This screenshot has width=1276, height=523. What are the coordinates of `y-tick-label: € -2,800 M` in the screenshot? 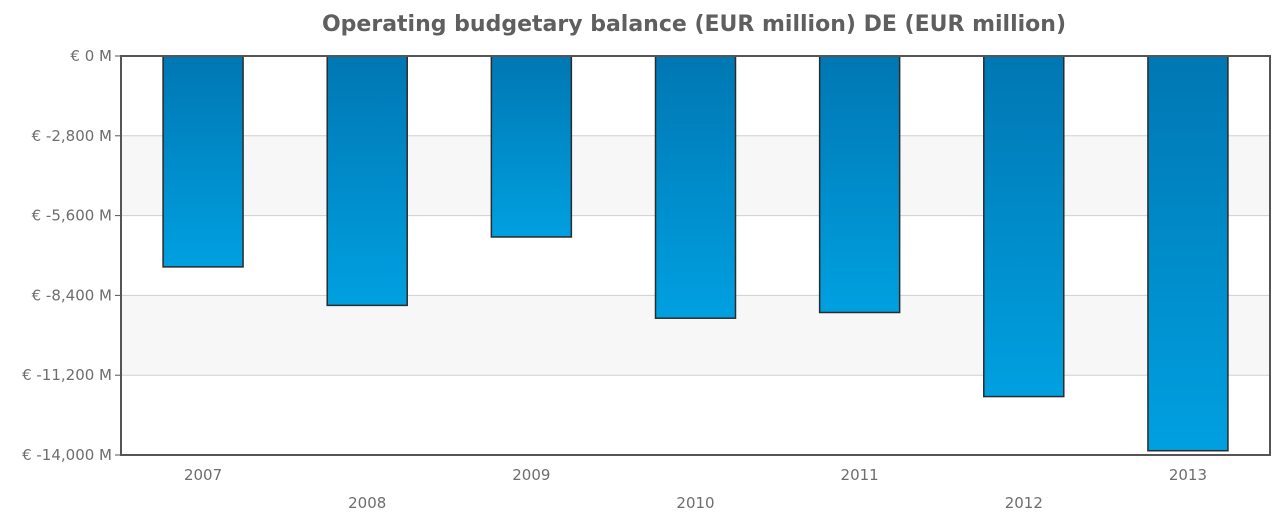 It's located at (72, 136).